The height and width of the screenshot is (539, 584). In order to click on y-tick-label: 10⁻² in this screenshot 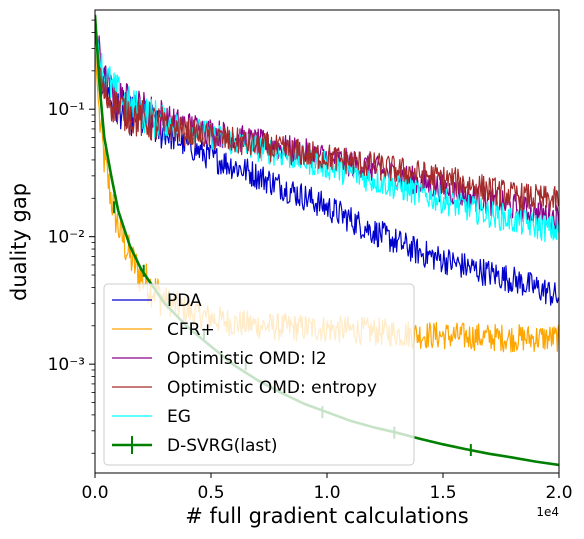, I will do `click(66, 238)`.